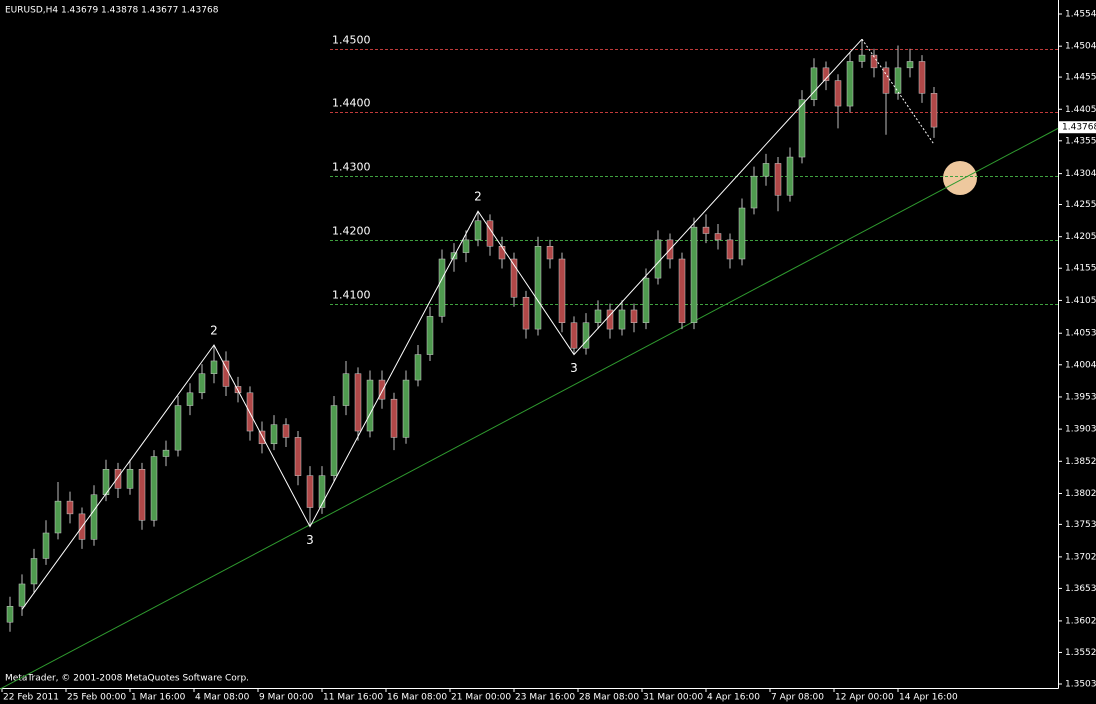 The height and width of the screenshot is (704, 1096). I want to click on y-tick-label: 1.39030, so click(1080, 430).